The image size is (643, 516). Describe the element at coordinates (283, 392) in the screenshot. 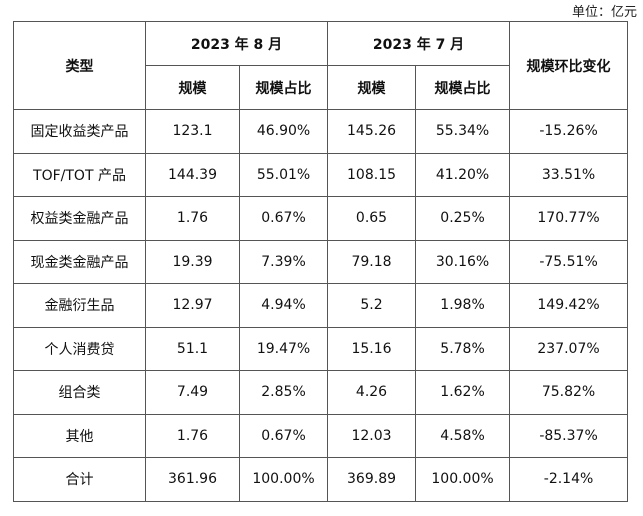

I see `cell-aug-share: 2.85%` at that location.